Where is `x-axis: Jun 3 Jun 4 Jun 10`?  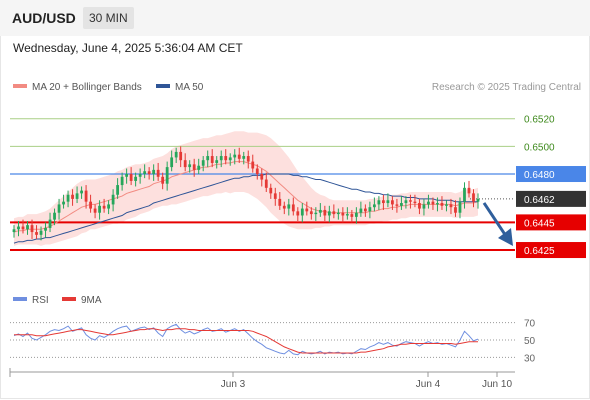 x-axis: Jun 3 Jun 4 Jun 10 is located at coordinates (262, 379).